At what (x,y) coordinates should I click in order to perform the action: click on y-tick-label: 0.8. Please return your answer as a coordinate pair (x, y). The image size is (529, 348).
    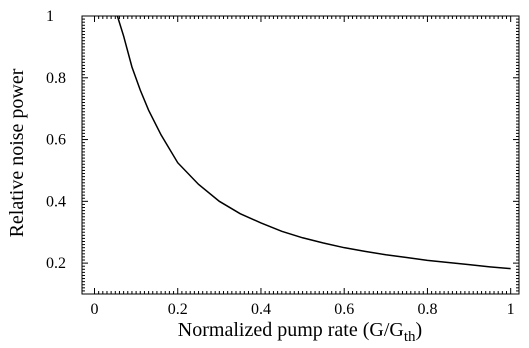
    Looking at the image, I should click on (56, 78).